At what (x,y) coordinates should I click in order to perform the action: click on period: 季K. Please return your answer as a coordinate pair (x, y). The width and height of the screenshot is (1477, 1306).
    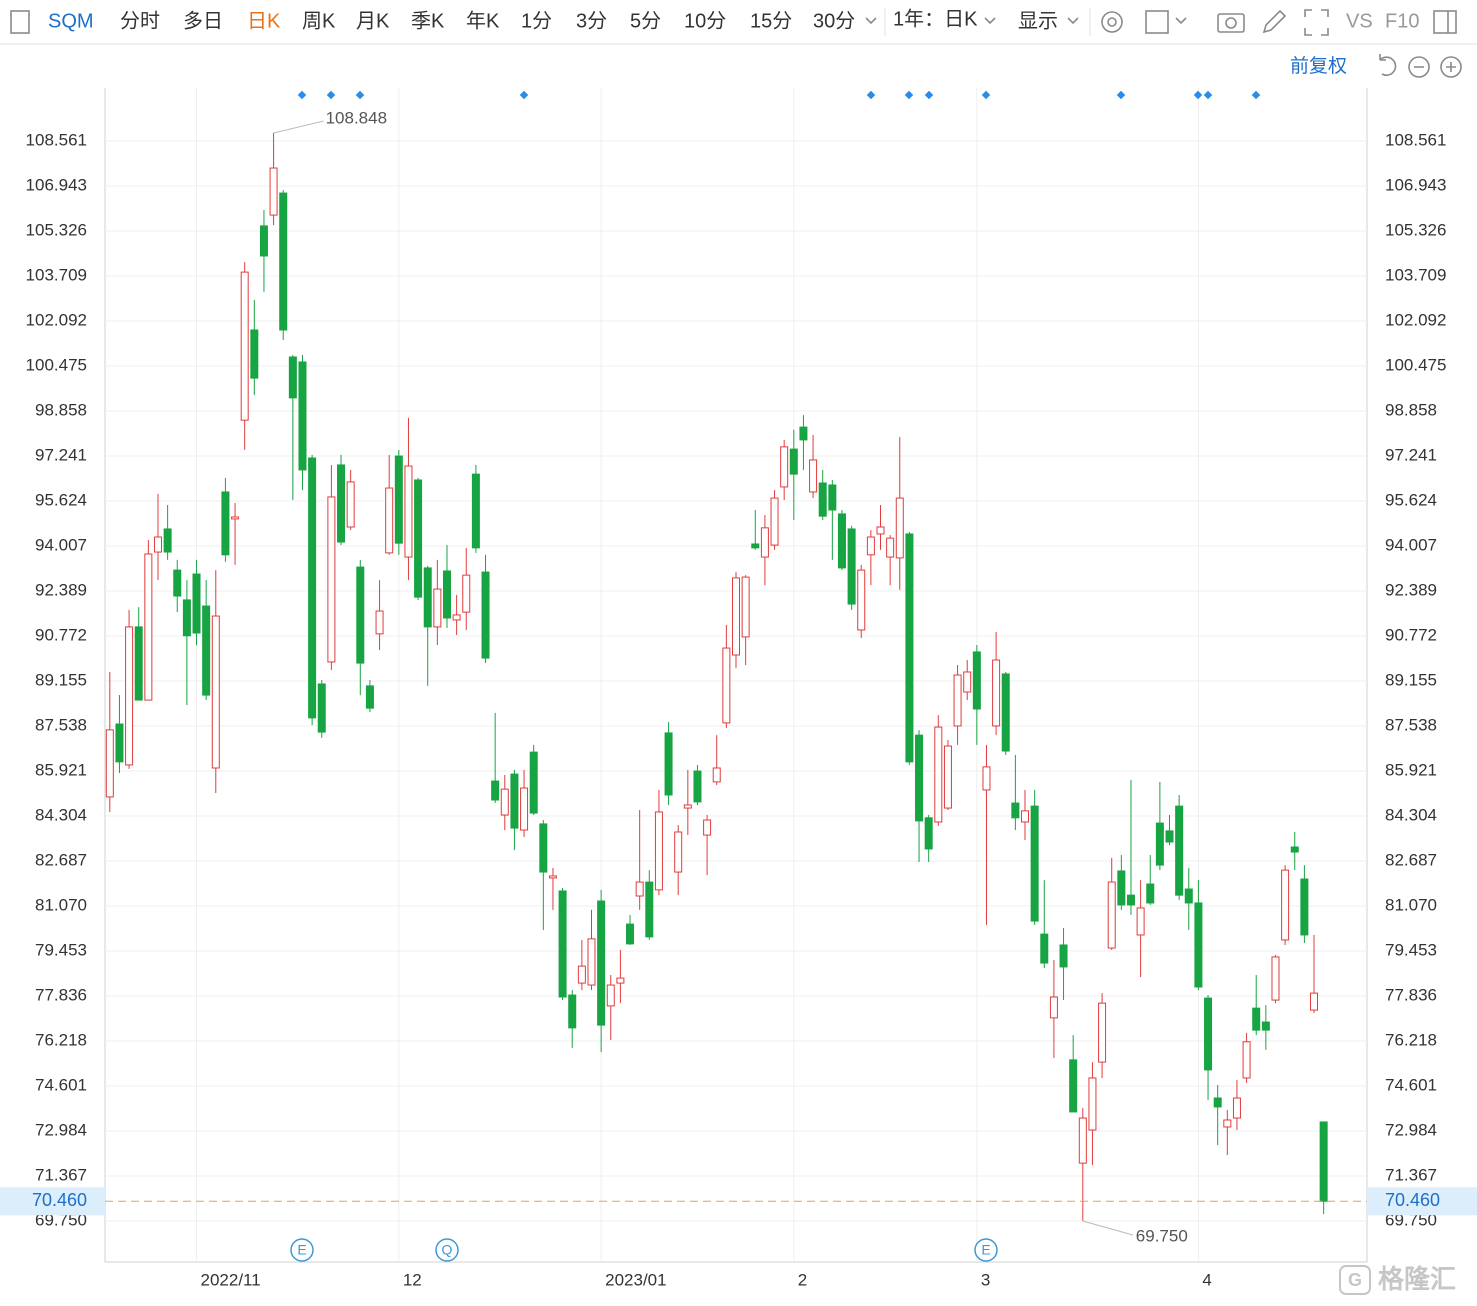
    Looking at the image, I should click on (428, 20).